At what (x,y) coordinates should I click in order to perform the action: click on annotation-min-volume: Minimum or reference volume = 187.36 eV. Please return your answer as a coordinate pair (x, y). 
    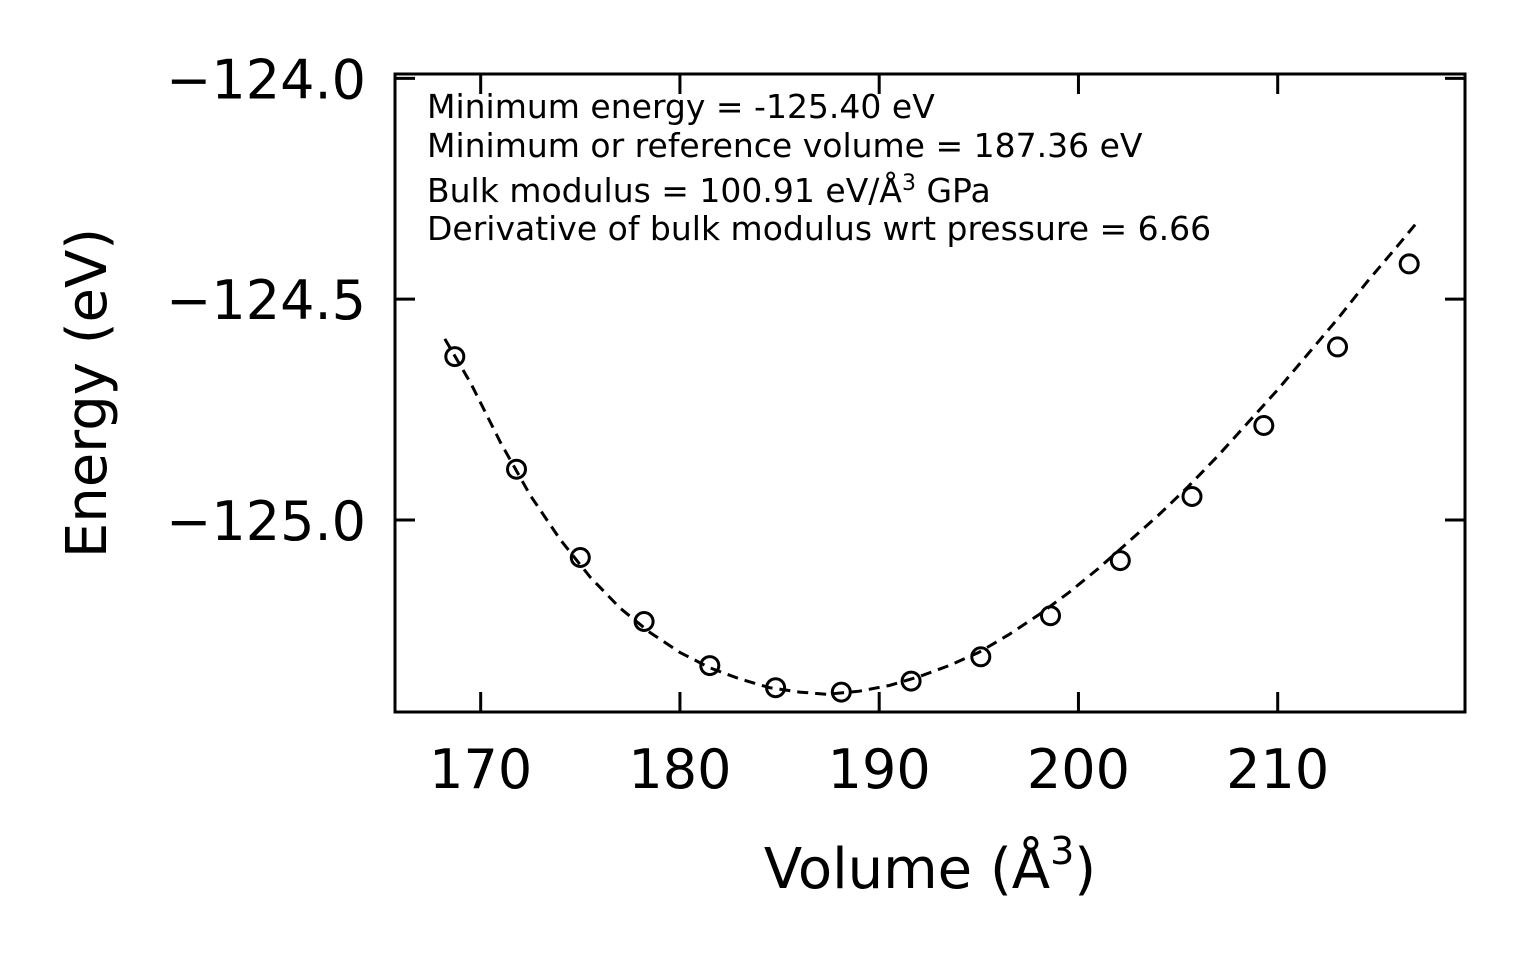
    Looking at the image, I should click on (785, 145).